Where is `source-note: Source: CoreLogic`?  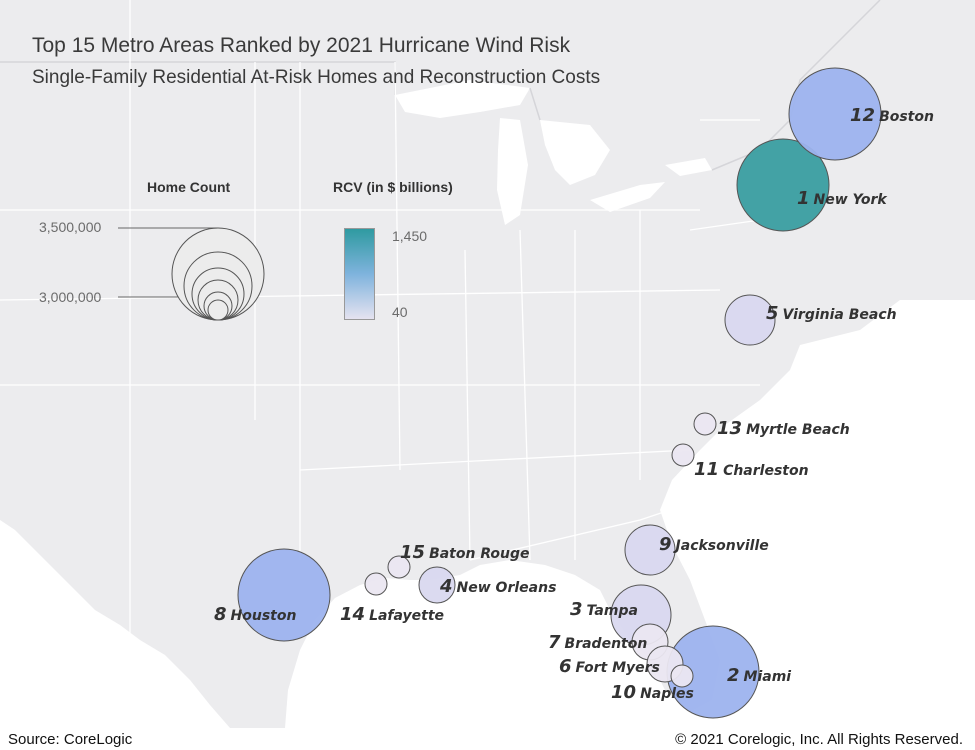 source-note: Source: CoreLogic is located at coordinates (70, 739).